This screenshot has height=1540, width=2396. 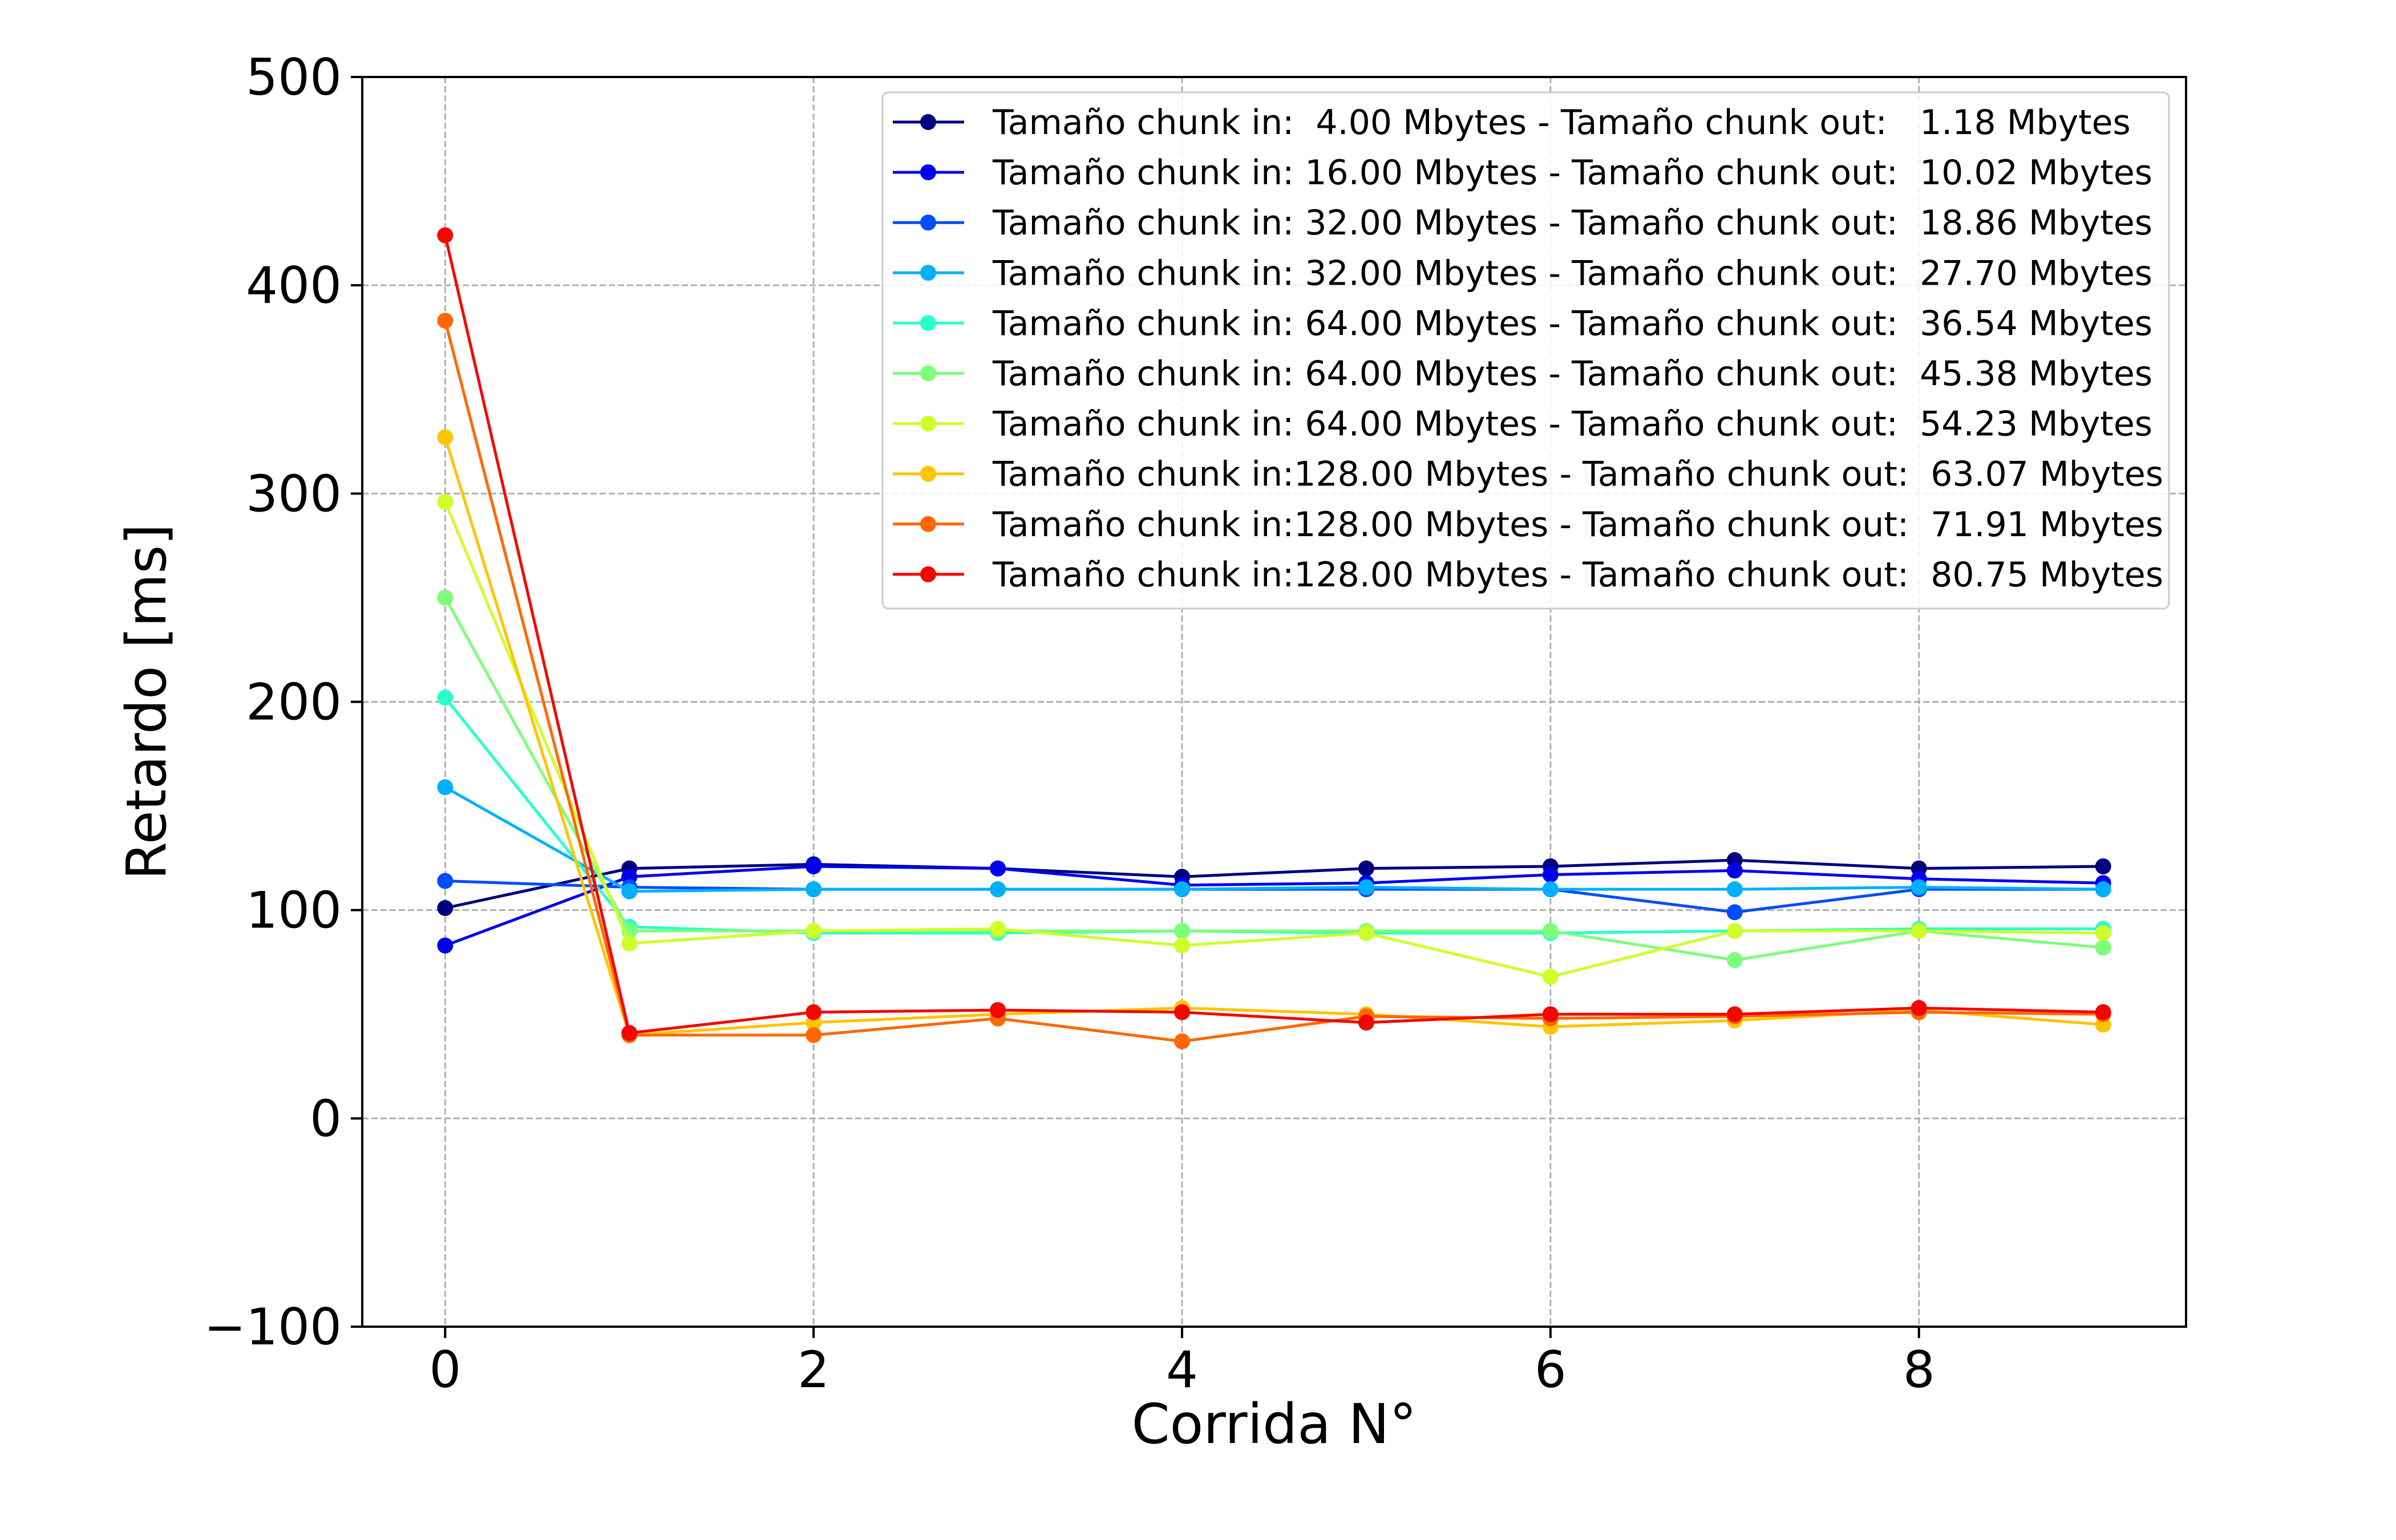 What do you see at coordinates (294, 702) in the screenshot?
I see `y-tick-label: 200` at bounding box center [294, 702].